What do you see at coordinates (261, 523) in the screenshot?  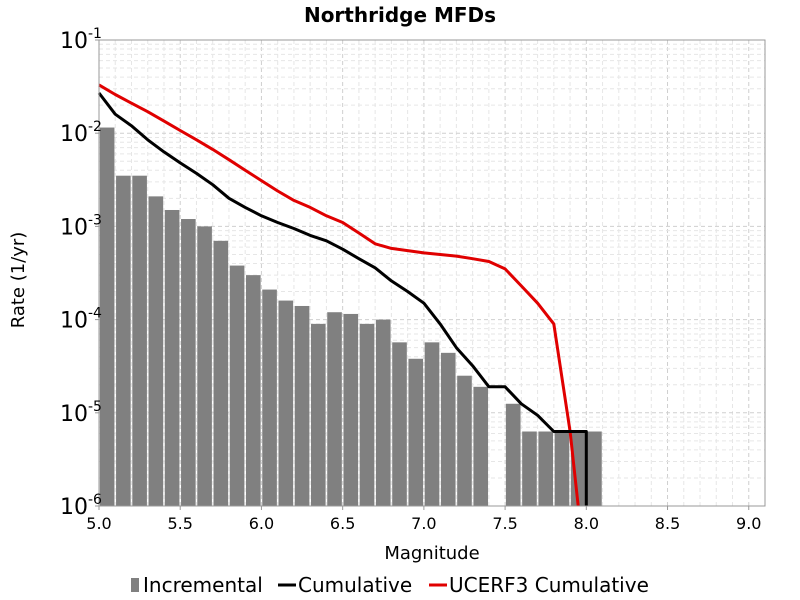 I see `x-tick-label: 6.0` at bounding box center [261, 523].